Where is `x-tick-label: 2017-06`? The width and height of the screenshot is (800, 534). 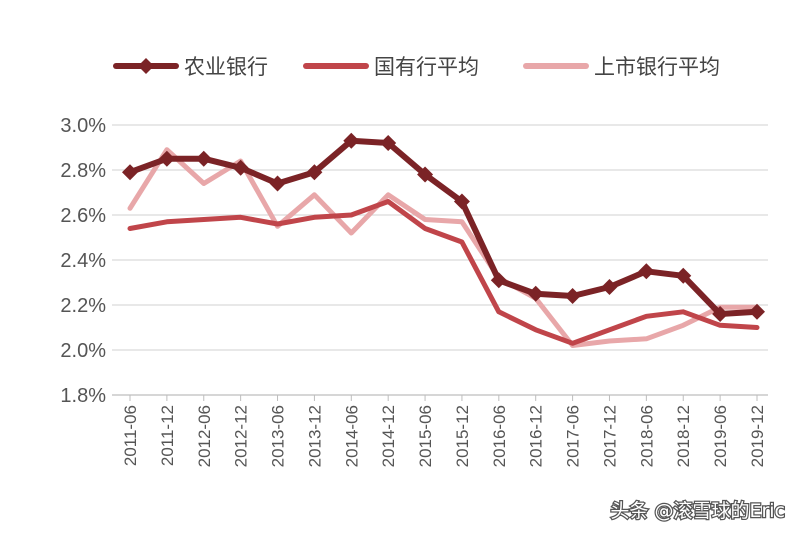 x-tick-label: 2017-06 is located at coordinates (573, 436).